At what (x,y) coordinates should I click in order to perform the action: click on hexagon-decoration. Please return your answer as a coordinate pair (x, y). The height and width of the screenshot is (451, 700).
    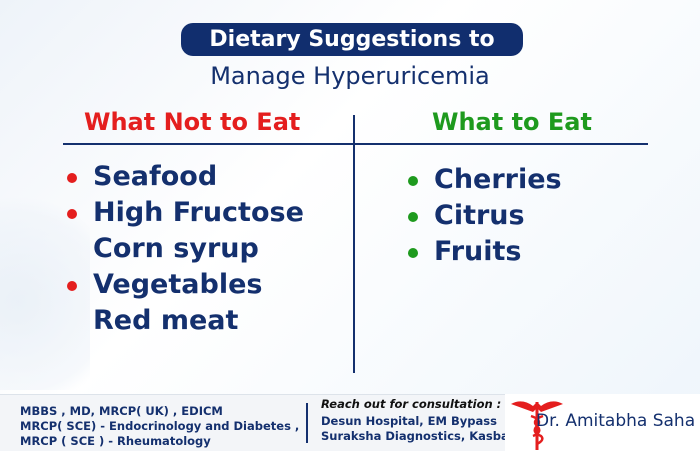
    Looking at the image, I should click on (45, 280).